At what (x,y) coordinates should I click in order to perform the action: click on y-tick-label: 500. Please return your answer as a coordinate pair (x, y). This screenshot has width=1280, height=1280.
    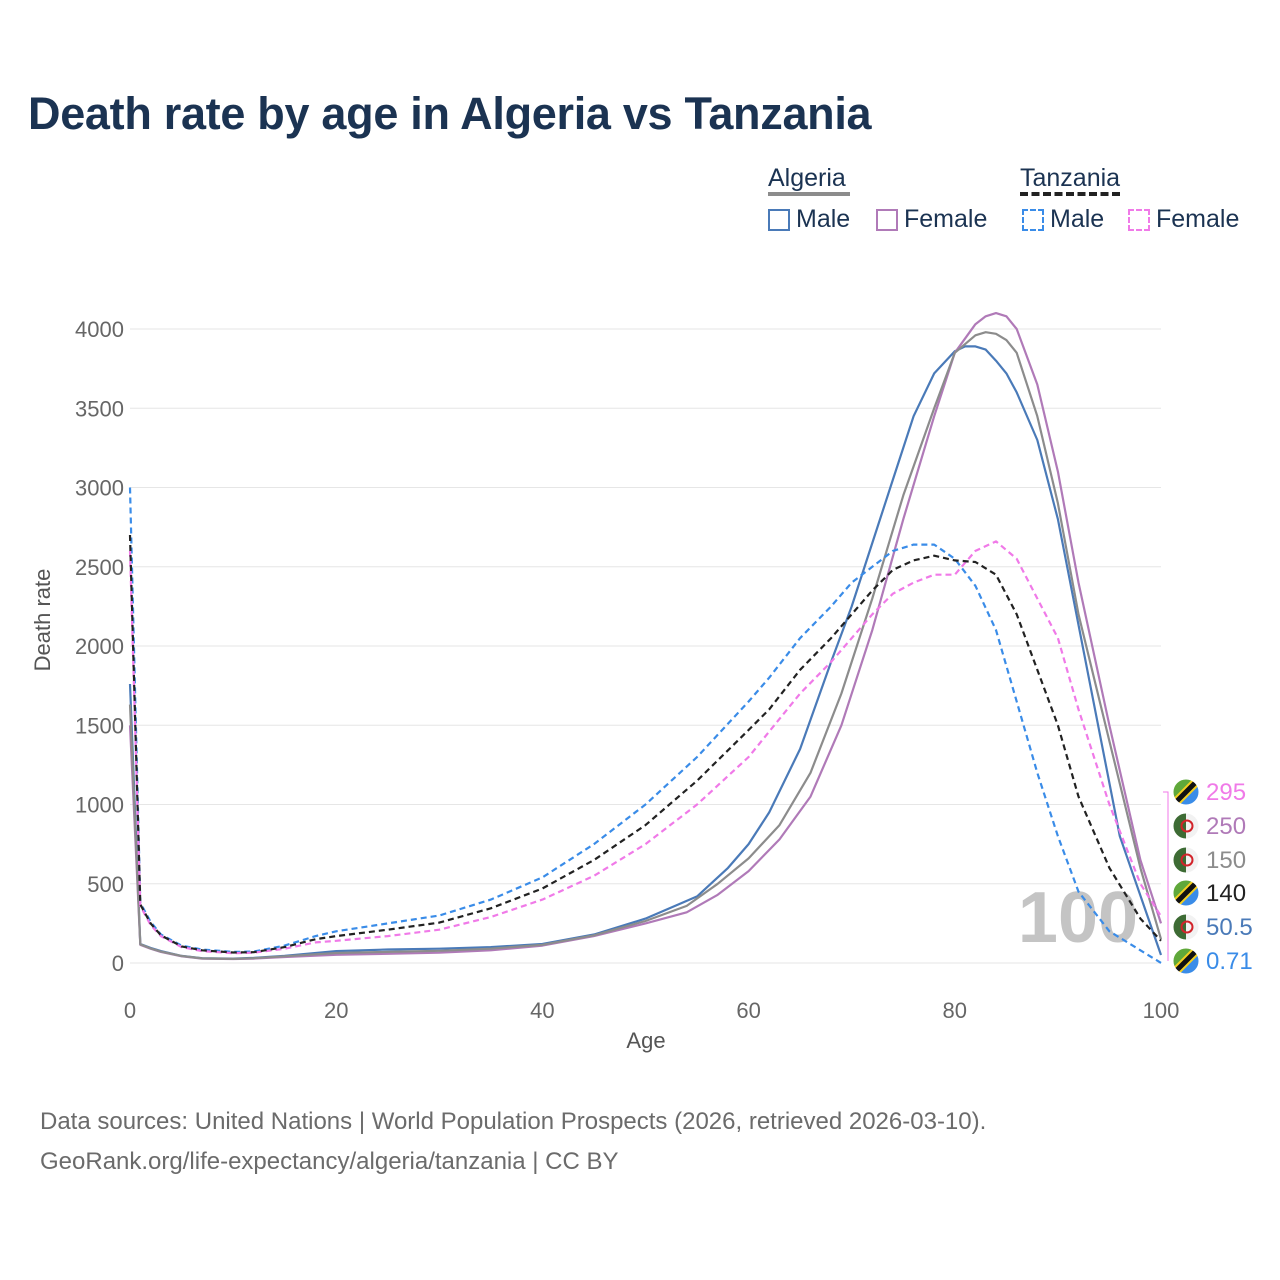
    Looking at the image, I should click on (105, 884).